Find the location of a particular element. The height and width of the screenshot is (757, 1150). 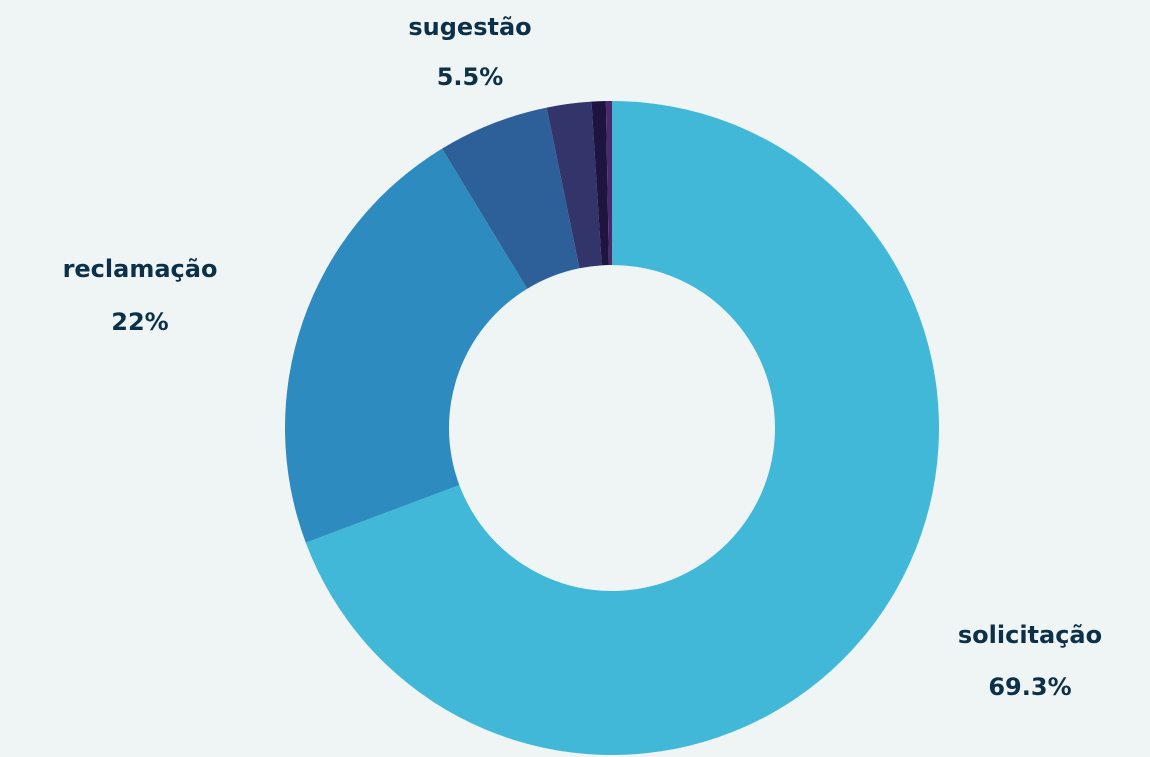

slice-value: 22% is located at coordinates (139, 322).